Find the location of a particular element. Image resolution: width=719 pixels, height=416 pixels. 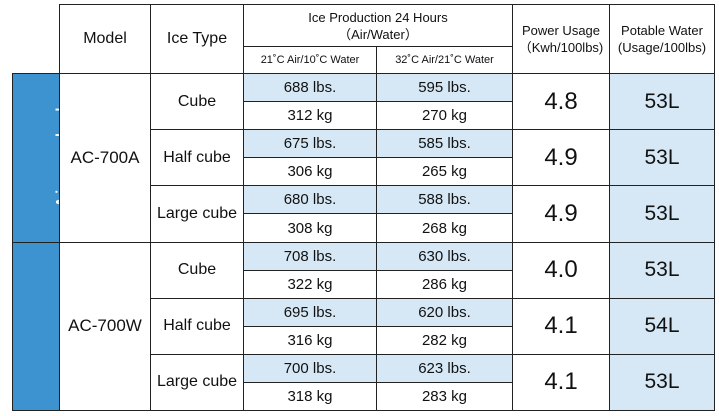

header-ice-production-line1: Ice Production 24 Hours is located at coordinates (378, 17).